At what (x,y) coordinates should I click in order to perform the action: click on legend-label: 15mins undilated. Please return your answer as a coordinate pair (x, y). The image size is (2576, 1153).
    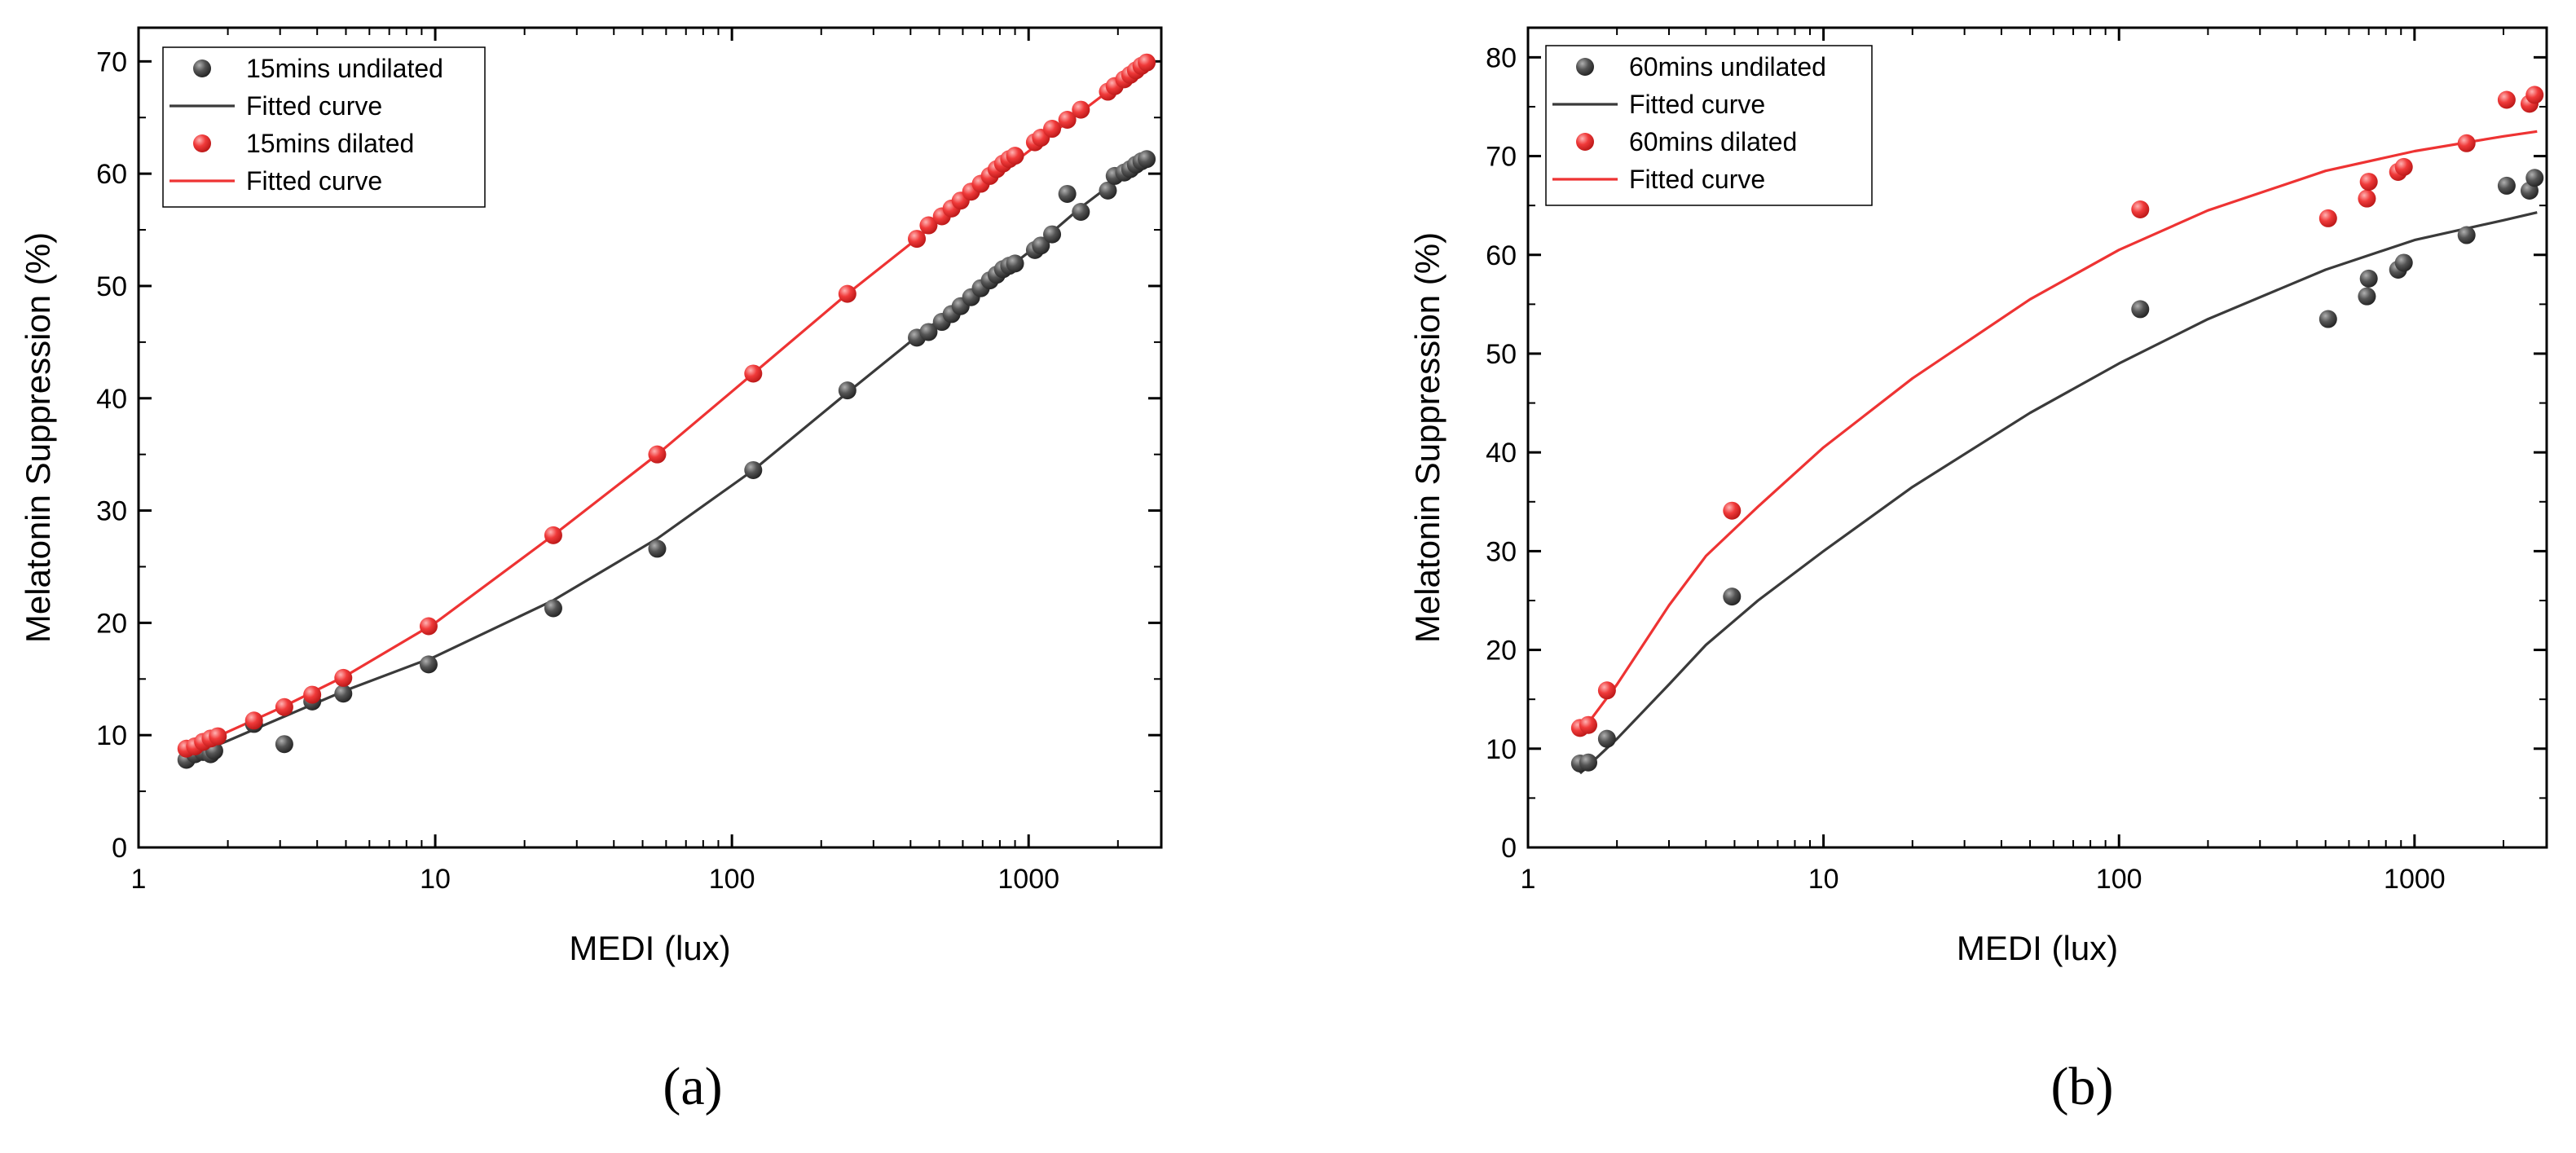
    Looking at the image, I should click on (345, 68).